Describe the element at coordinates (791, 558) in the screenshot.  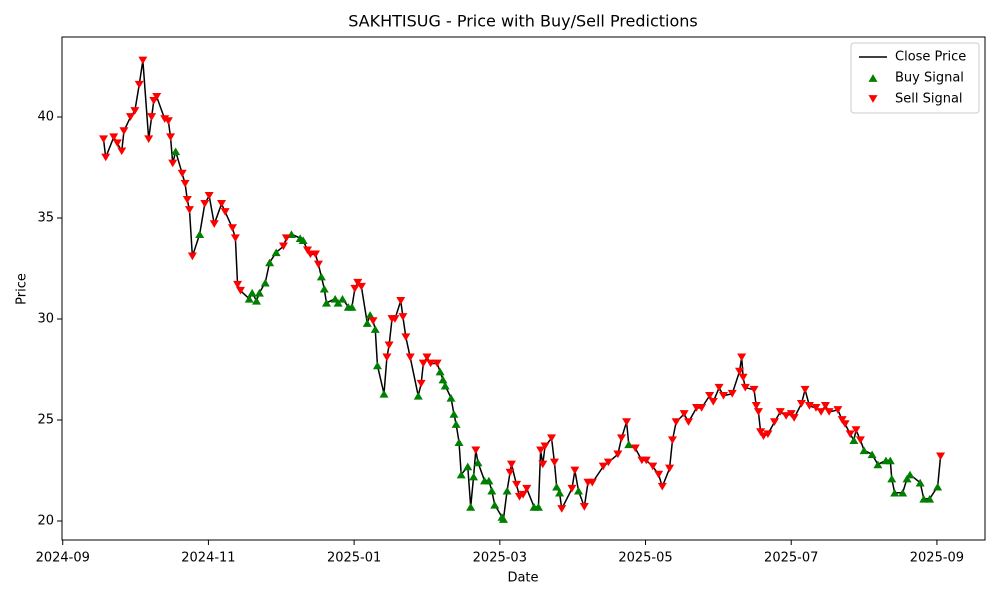
I see `x-tick-label: 2025-07` at that location.